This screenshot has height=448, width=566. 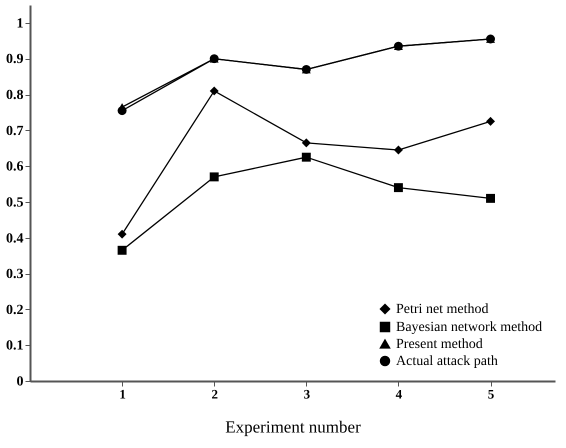 What do you see at coordinates (306, 69) in the screenshot?
I see `point` at bounding box center [306, 69].